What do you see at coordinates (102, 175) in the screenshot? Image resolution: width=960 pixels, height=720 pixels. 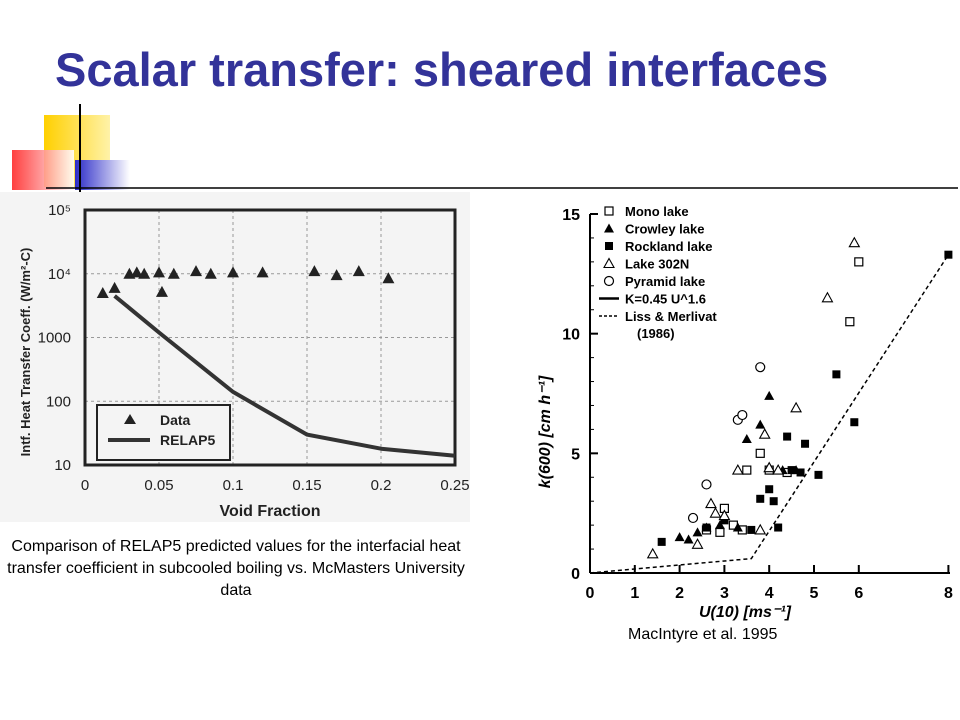 I see `deco-blue-block` at bounding box center [102, 175].